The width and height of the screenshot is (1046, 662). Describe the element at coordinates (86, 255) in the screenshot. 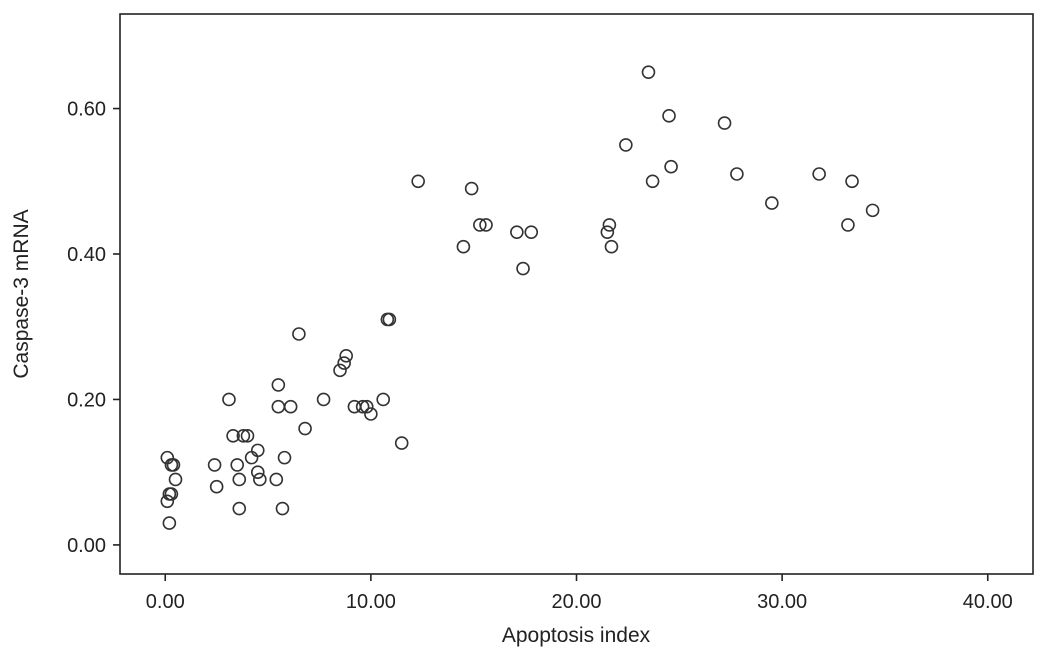

I see `y-tick-label: 0.40` at that location.